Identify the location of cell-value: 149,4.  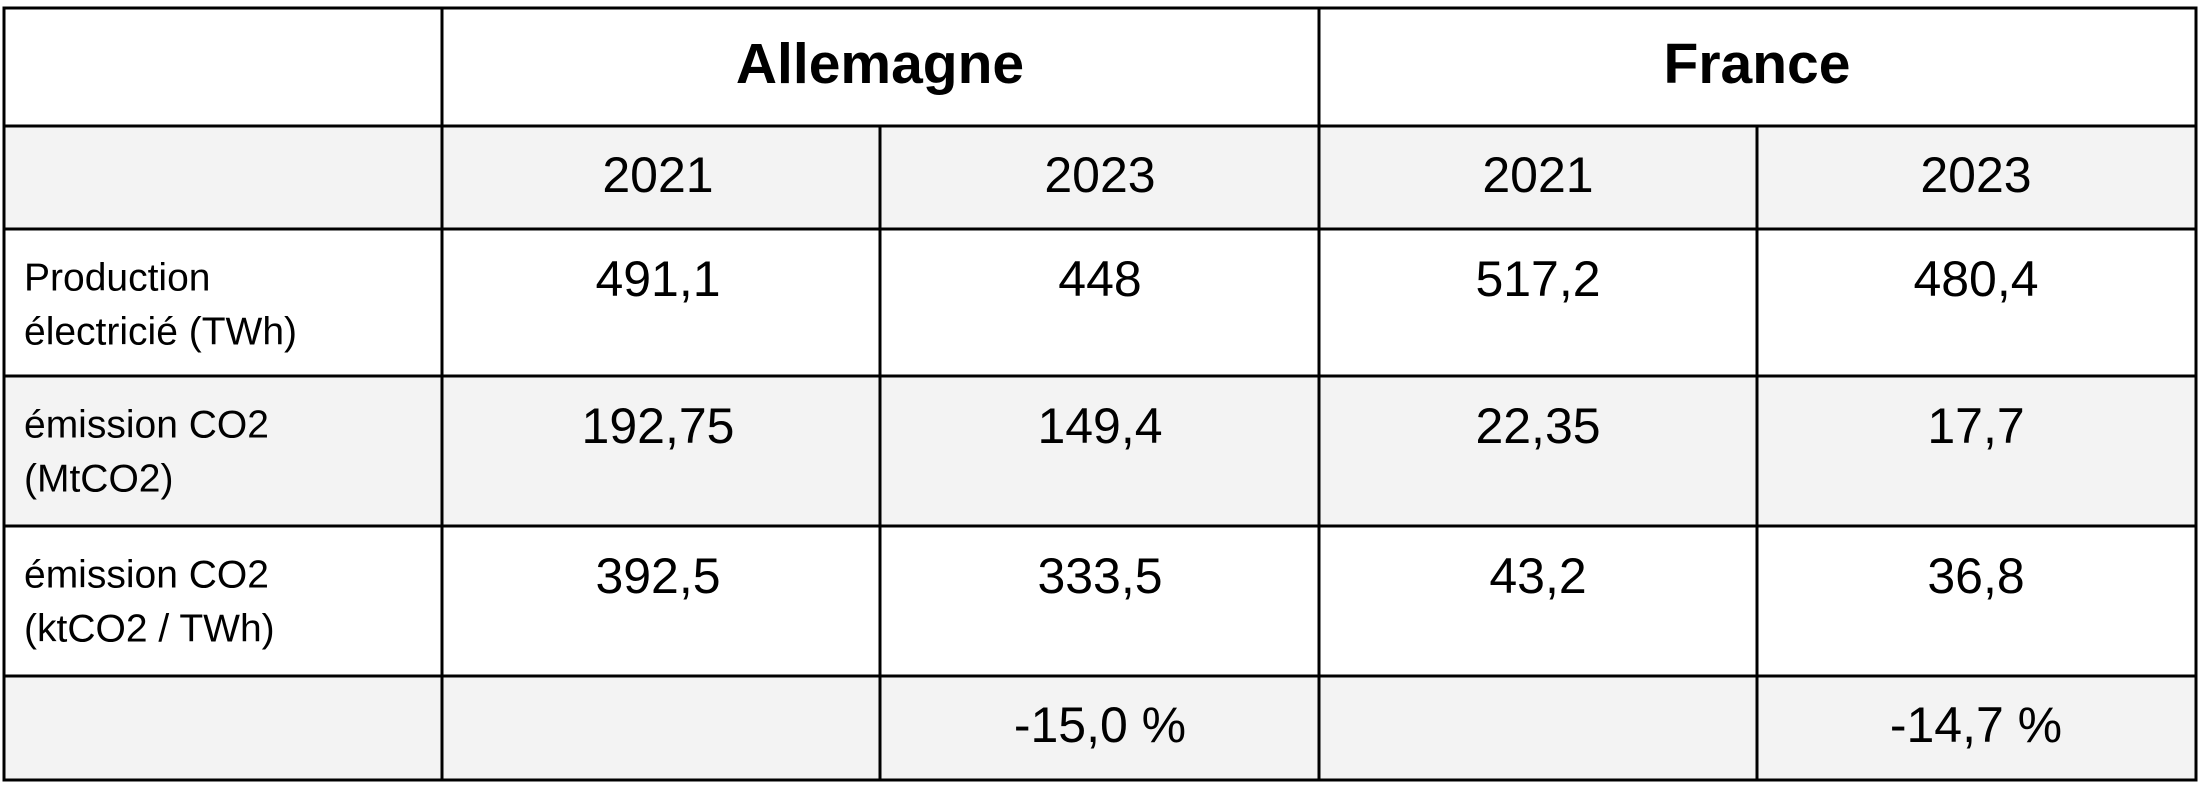
(1099, 426).